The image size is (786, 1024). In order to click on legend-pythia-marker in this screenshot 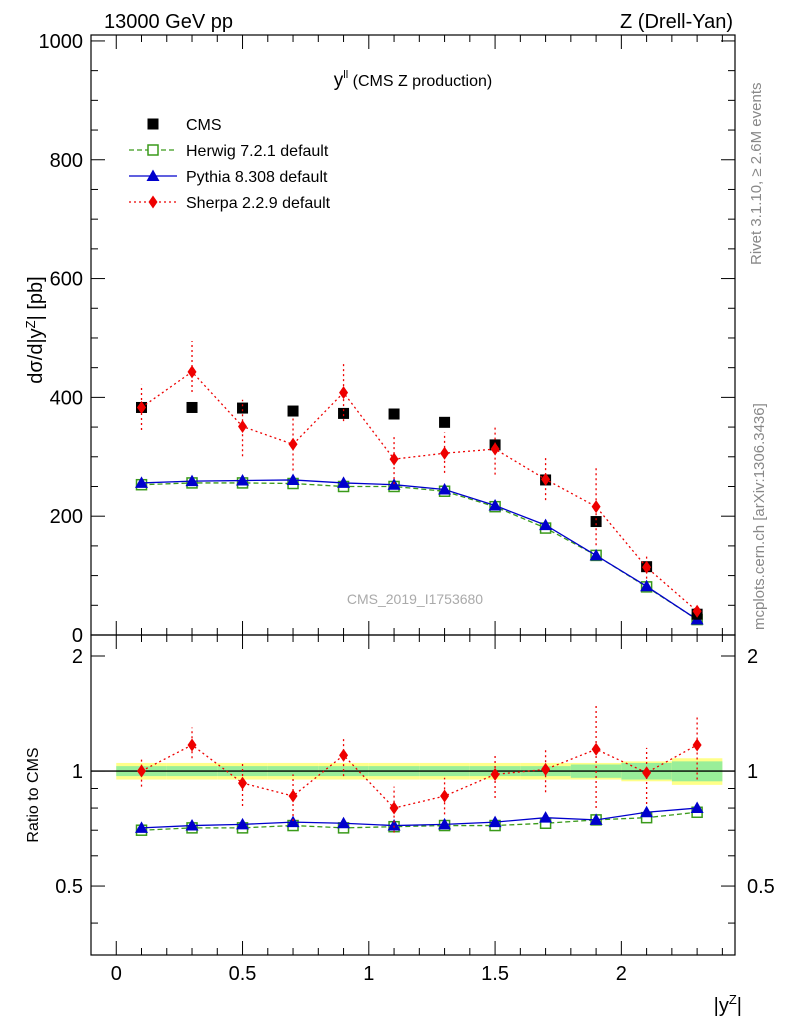, I will do `click(153, 175)`.